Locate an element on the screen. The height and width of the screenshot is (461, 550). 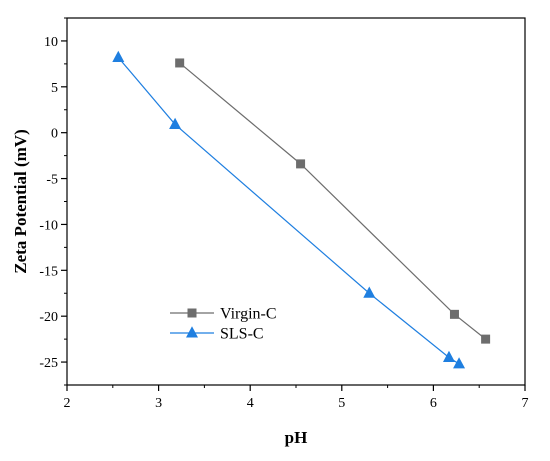
y-tick-label: 10 is located at coordinates (51, 42).